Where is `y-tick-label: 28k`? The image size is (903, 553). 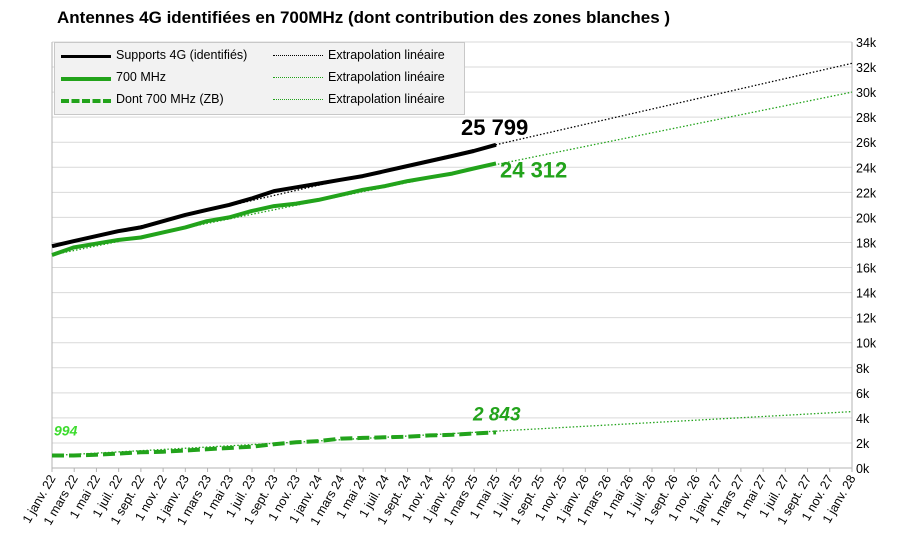
y-tick-label: 28k is located at coordinates (866, 118).